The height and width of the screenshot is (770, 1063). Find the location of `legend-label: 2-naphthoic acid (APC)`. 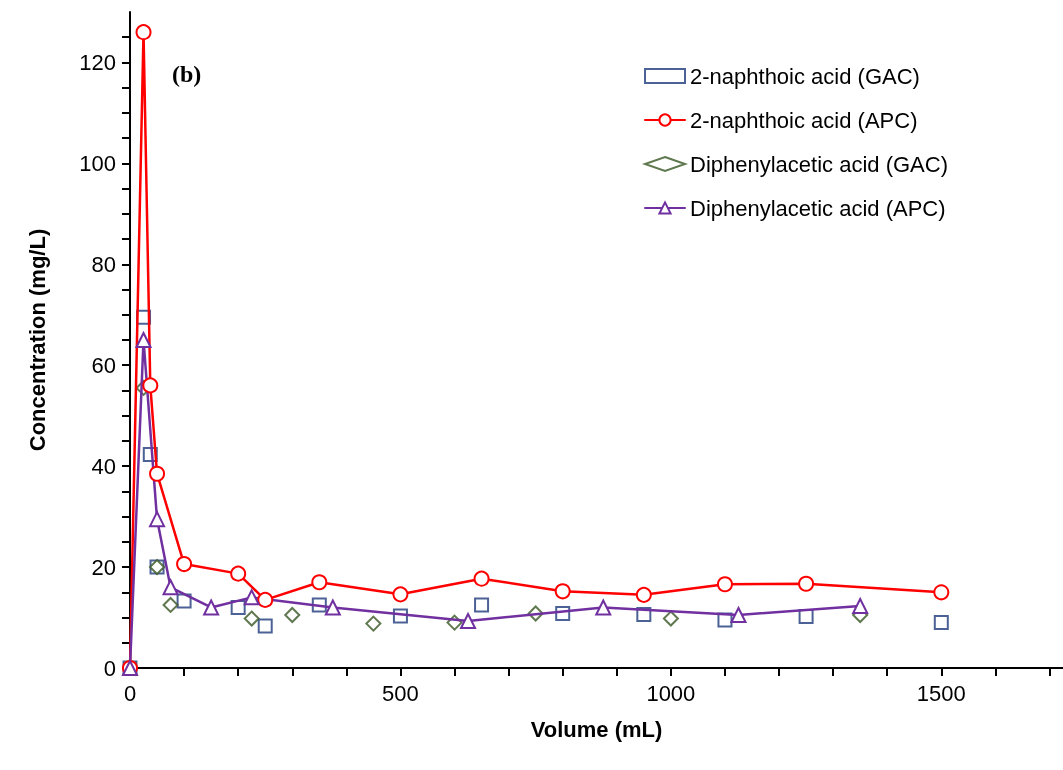

legend-label: 2-naphthoic acid (APC) is located at coordinates (804, 120).